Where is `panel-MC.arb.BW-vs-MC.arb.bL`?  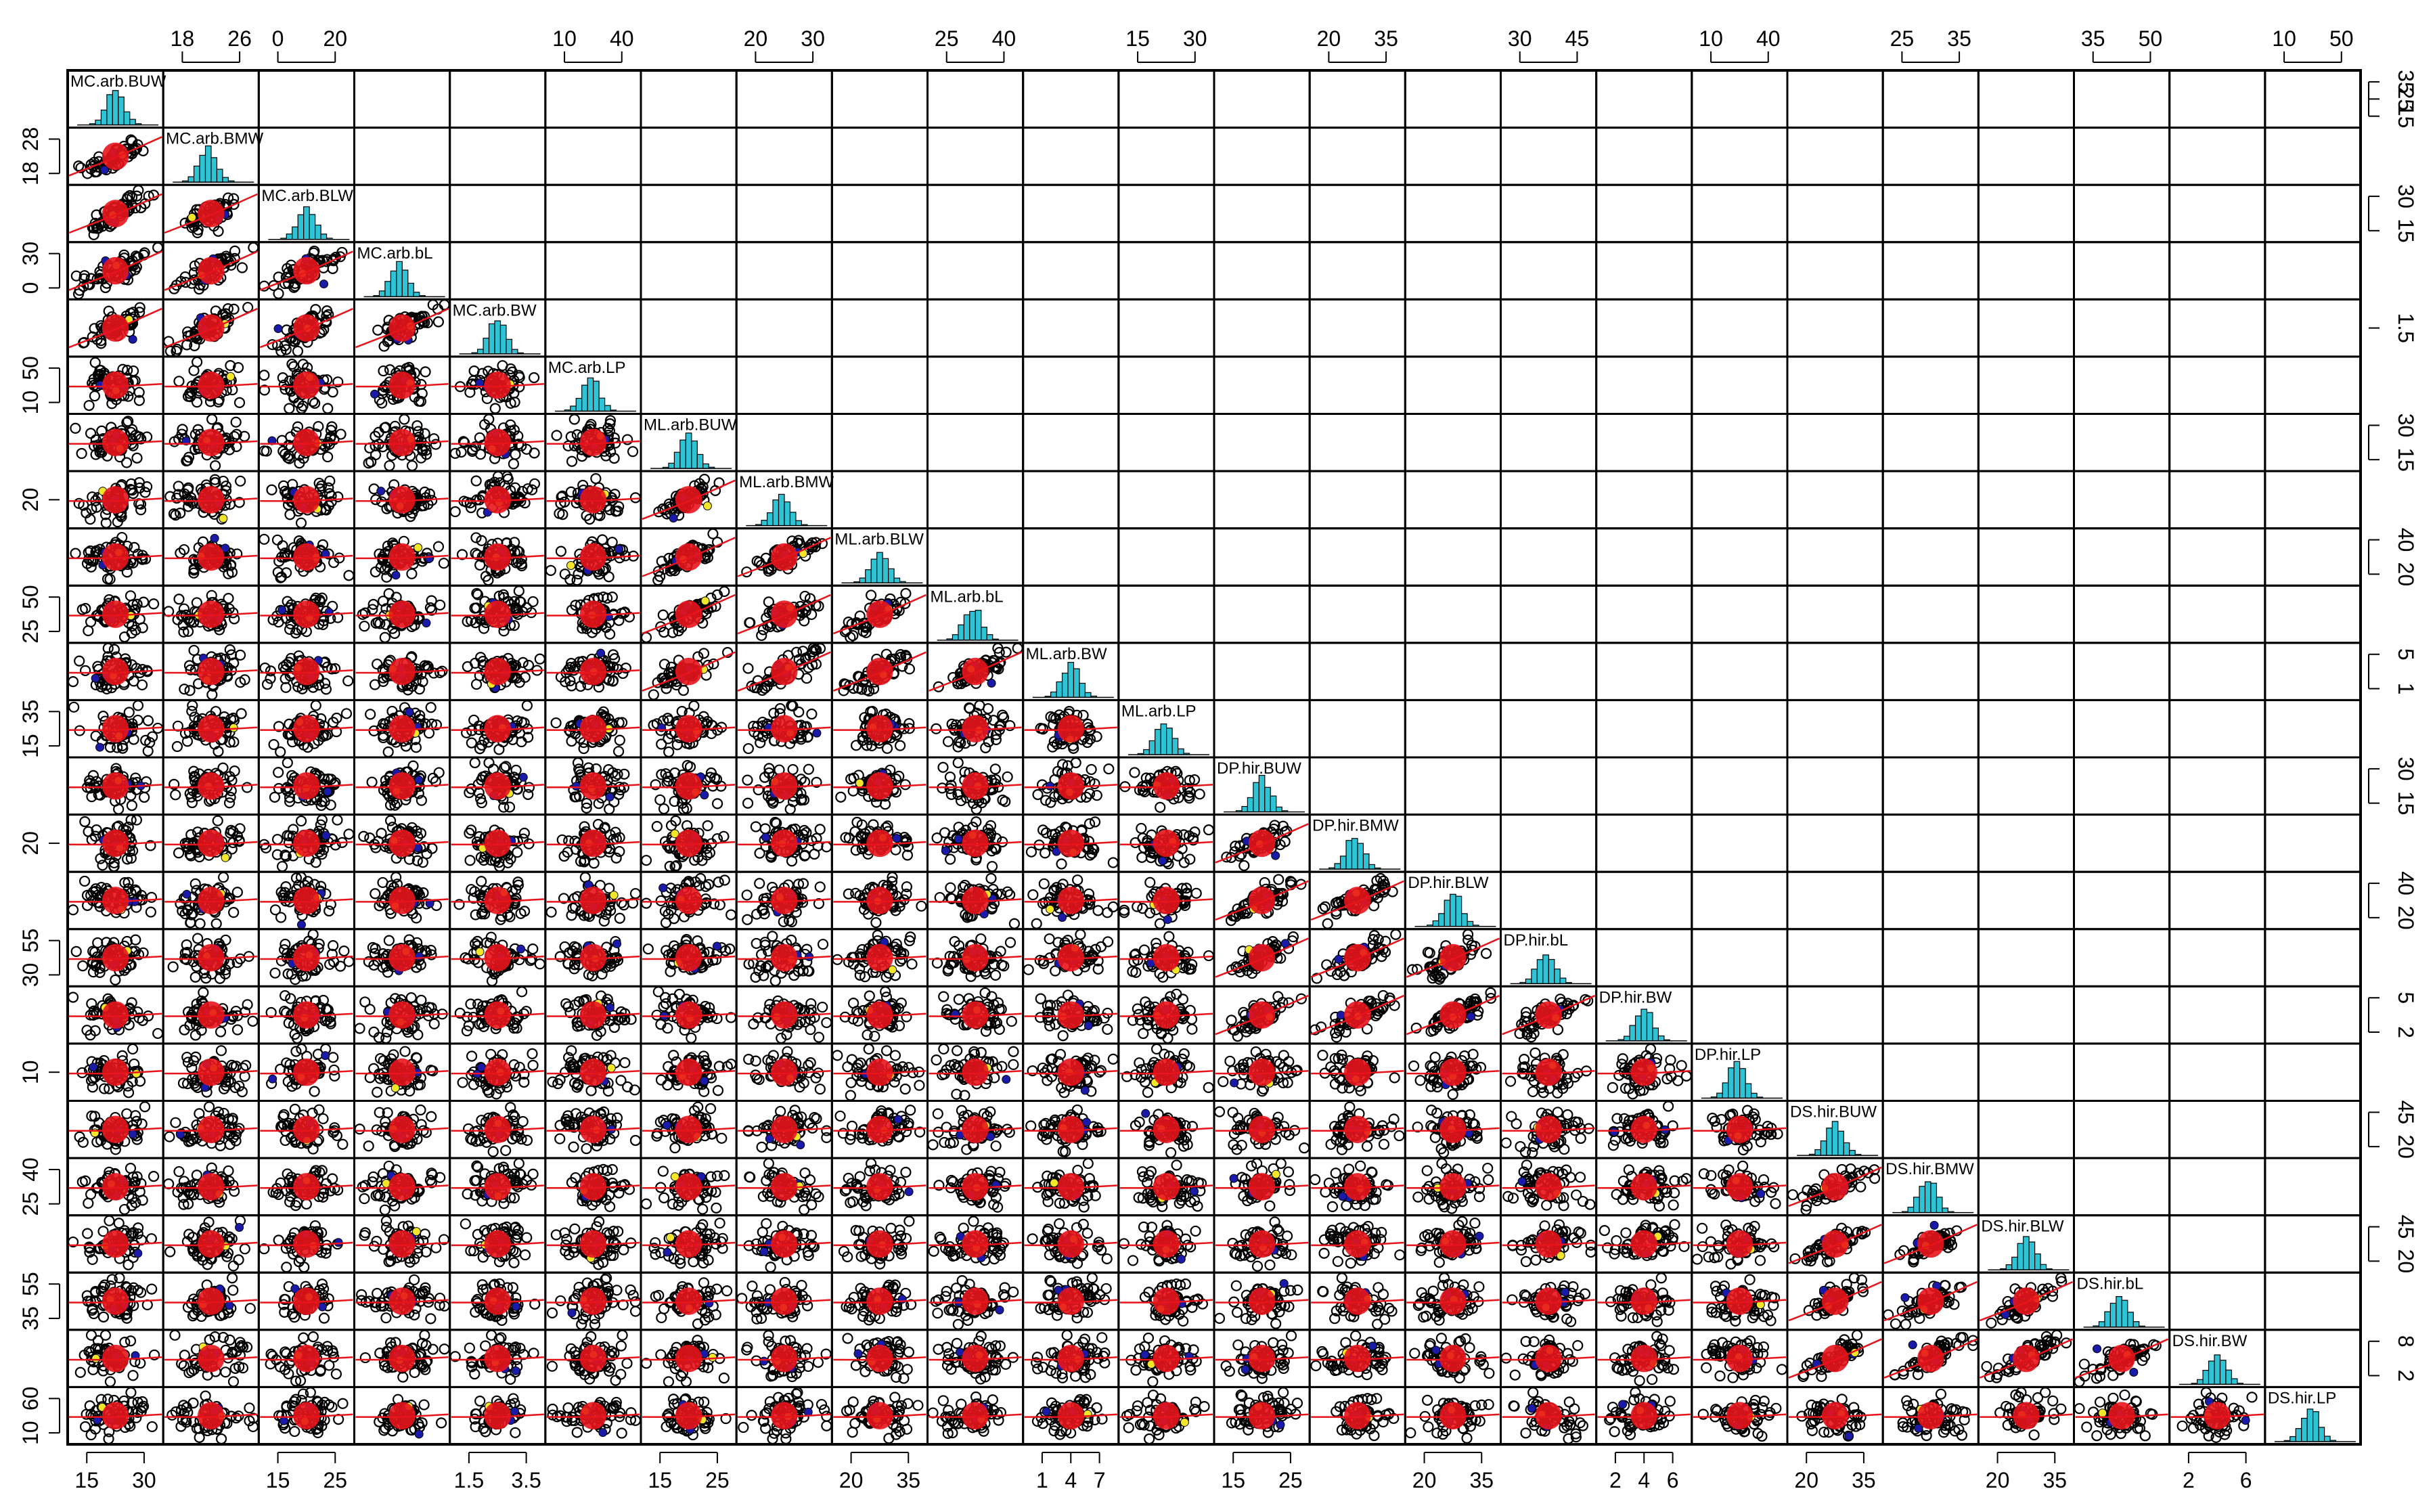 panel-MC.arb.BW-vs-MC.arb.bL is located at coordinates (402, 328).